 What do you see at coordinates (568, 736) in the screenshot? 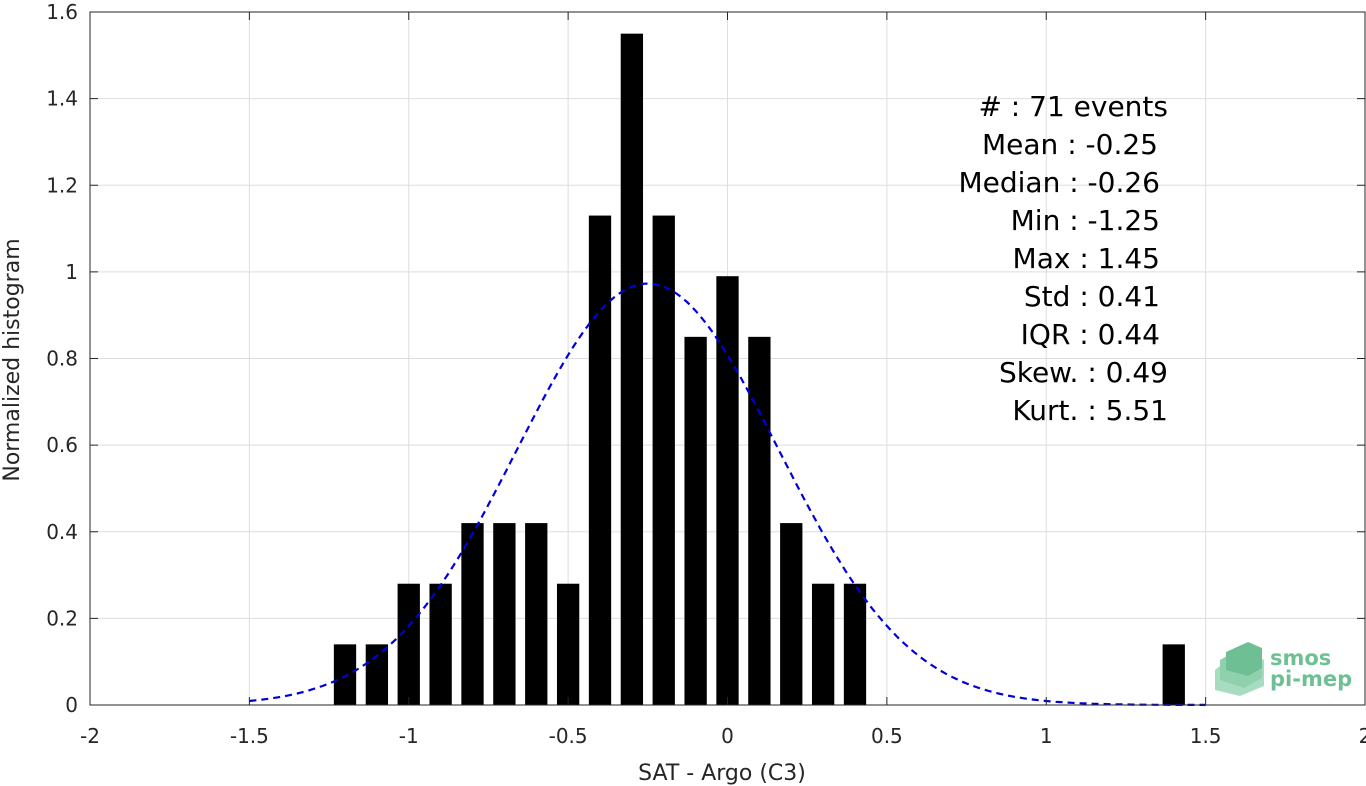
I see `x-tick-label: -0.5` at bounding box center [568, 736].